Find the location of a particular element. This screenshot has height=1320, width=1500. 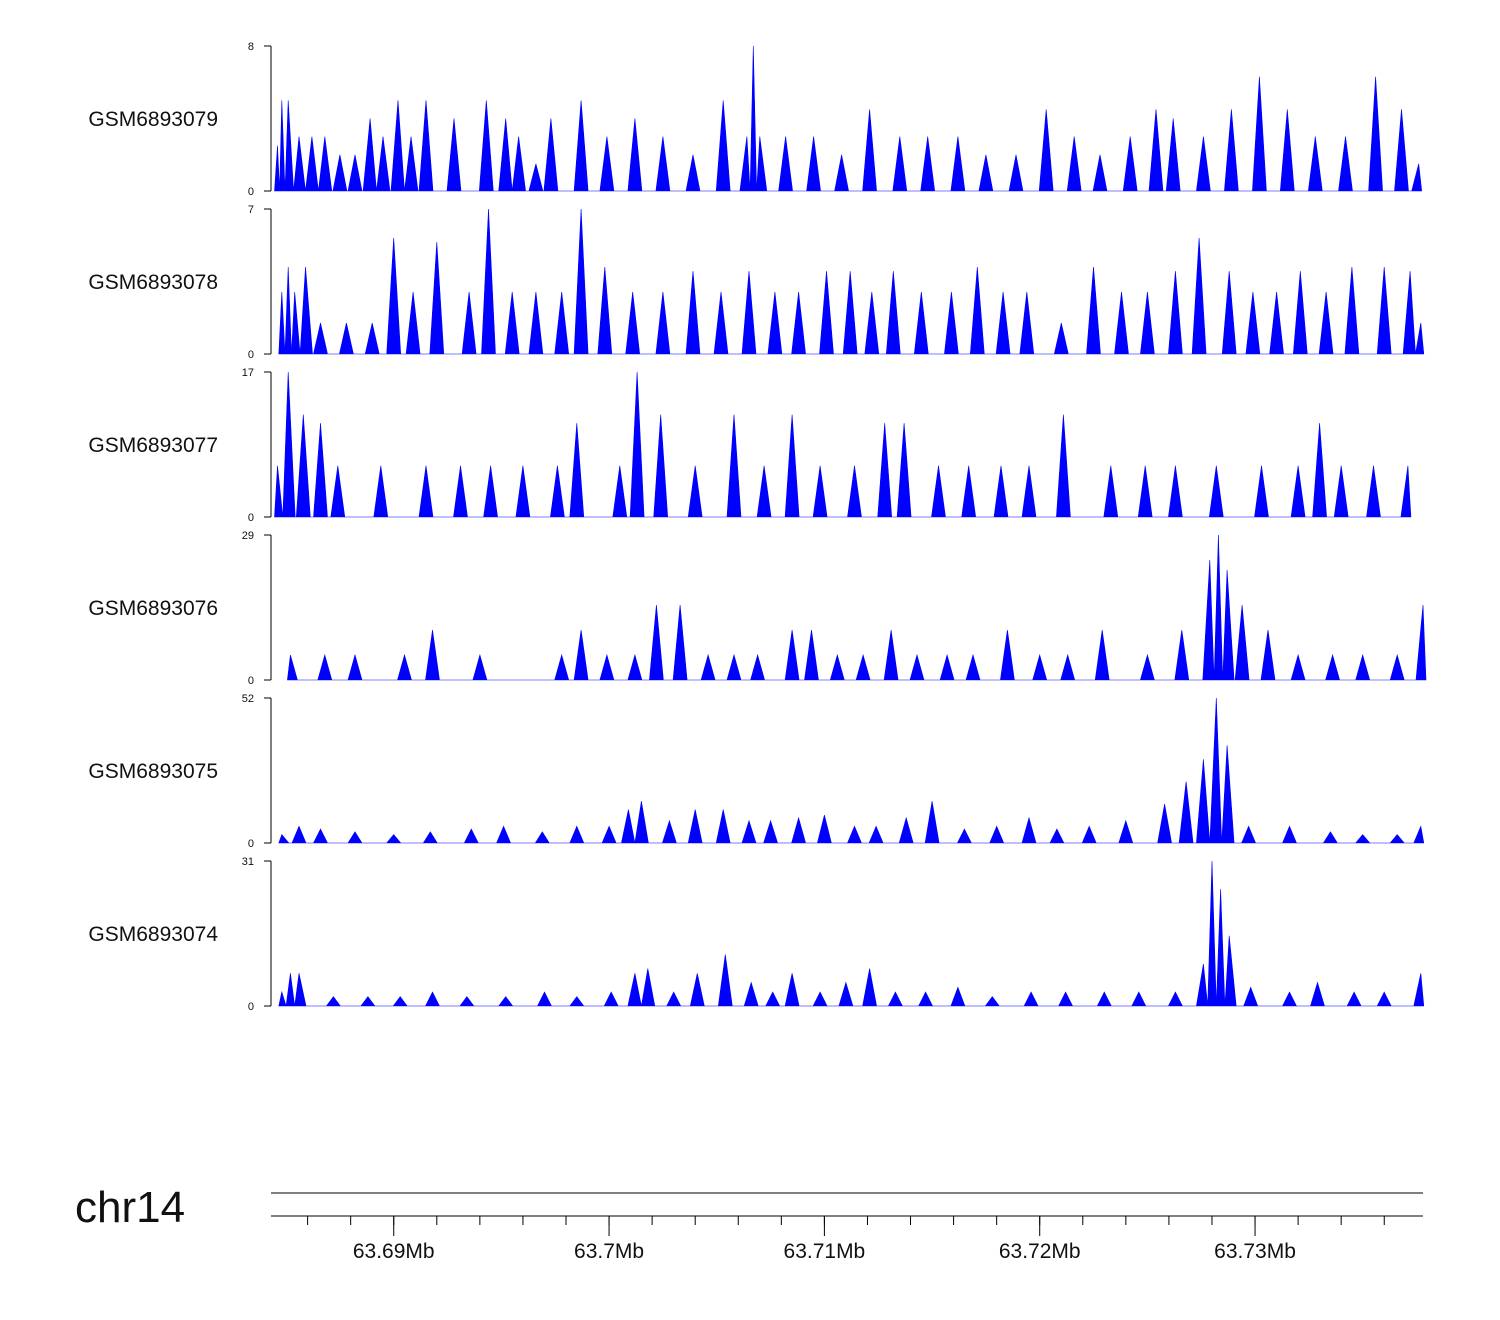

track-GSM6893077: GSM6893077 17 0 is located at coordinates (750, 445).